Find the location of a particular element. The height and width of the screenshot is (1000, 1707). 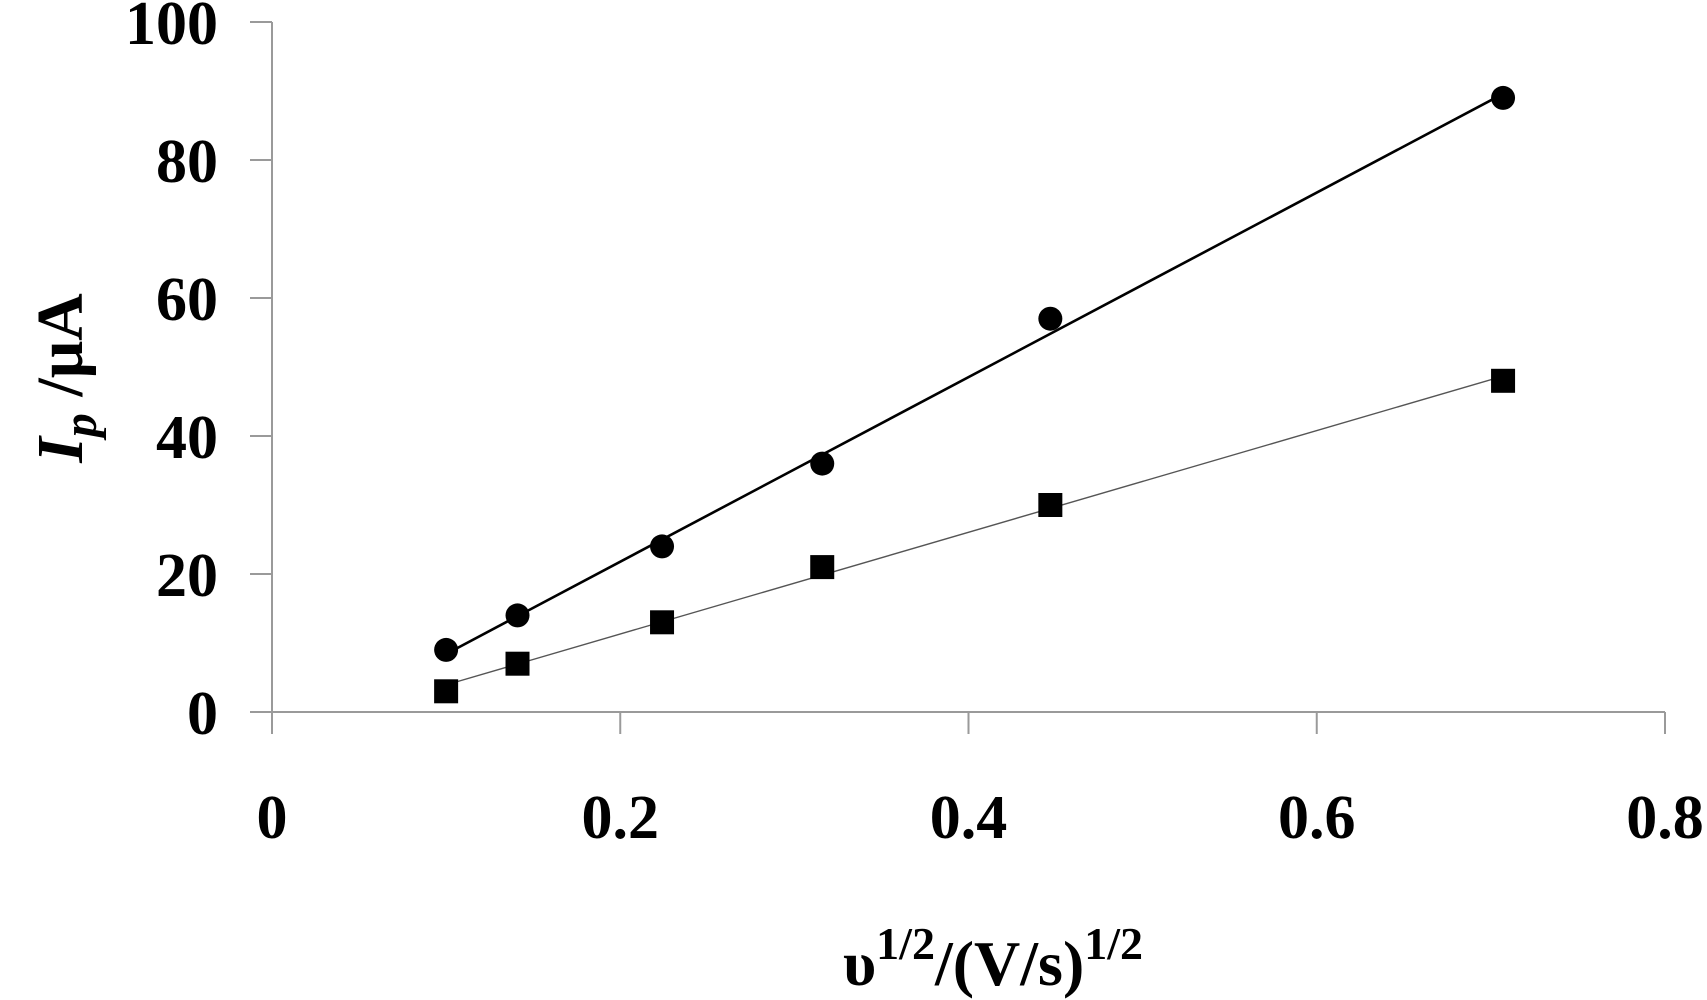

y-tick-label: 0 is located at coordinates (202, 714).